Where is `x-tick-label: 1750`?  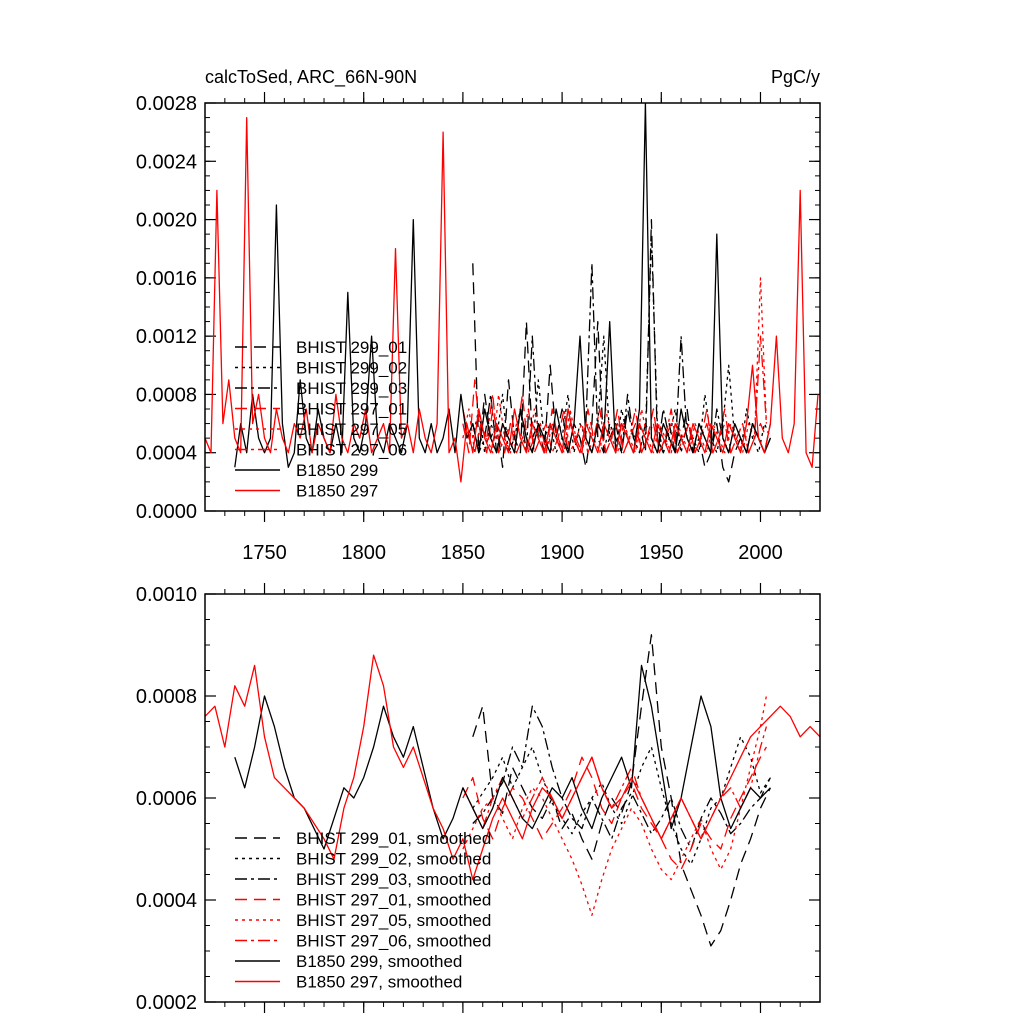 x-tick-label: 1750 is located at coordinates (264, 553).